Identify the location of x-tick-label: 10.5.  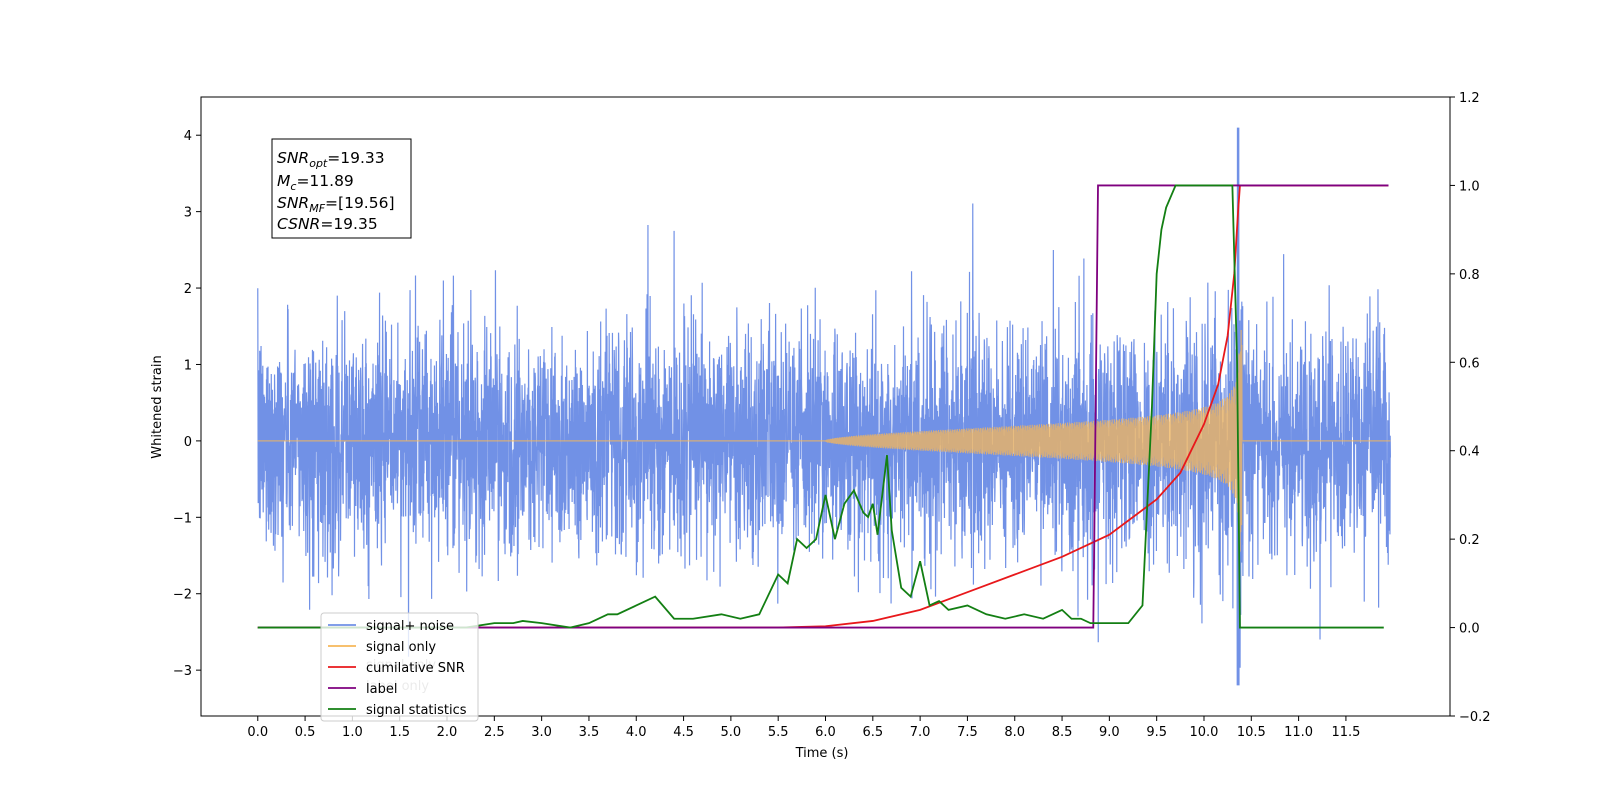
(1251, 732).